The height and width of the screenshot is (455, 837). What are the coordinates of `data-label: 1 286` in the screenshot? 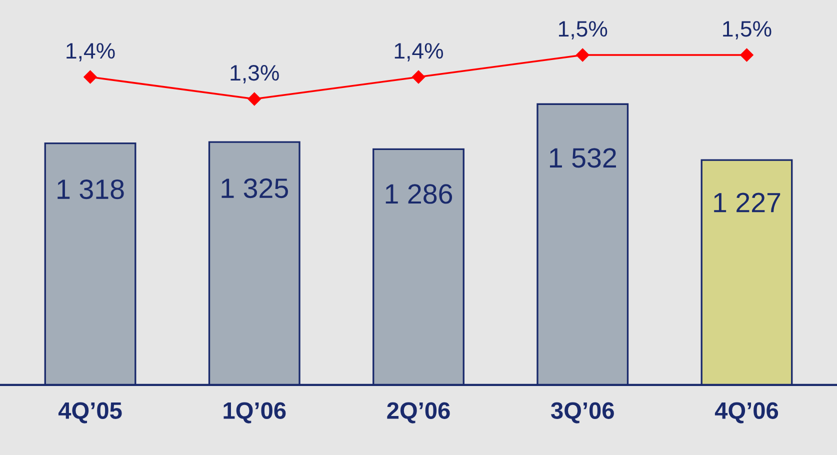 It's located at (419, 194).